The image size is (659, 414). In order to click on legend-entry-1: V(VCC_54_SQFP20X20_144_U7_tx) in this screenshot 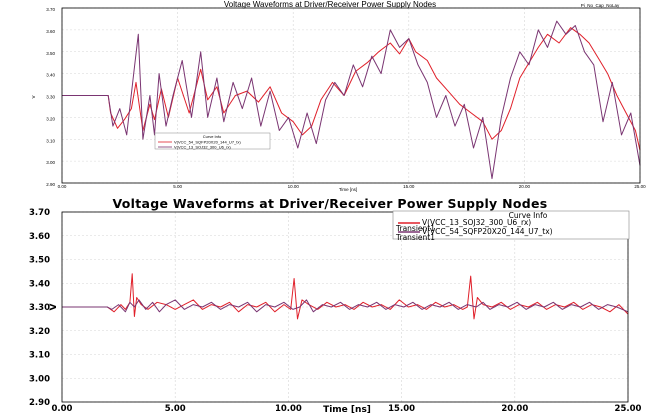, I will do `click(487, 231)`.